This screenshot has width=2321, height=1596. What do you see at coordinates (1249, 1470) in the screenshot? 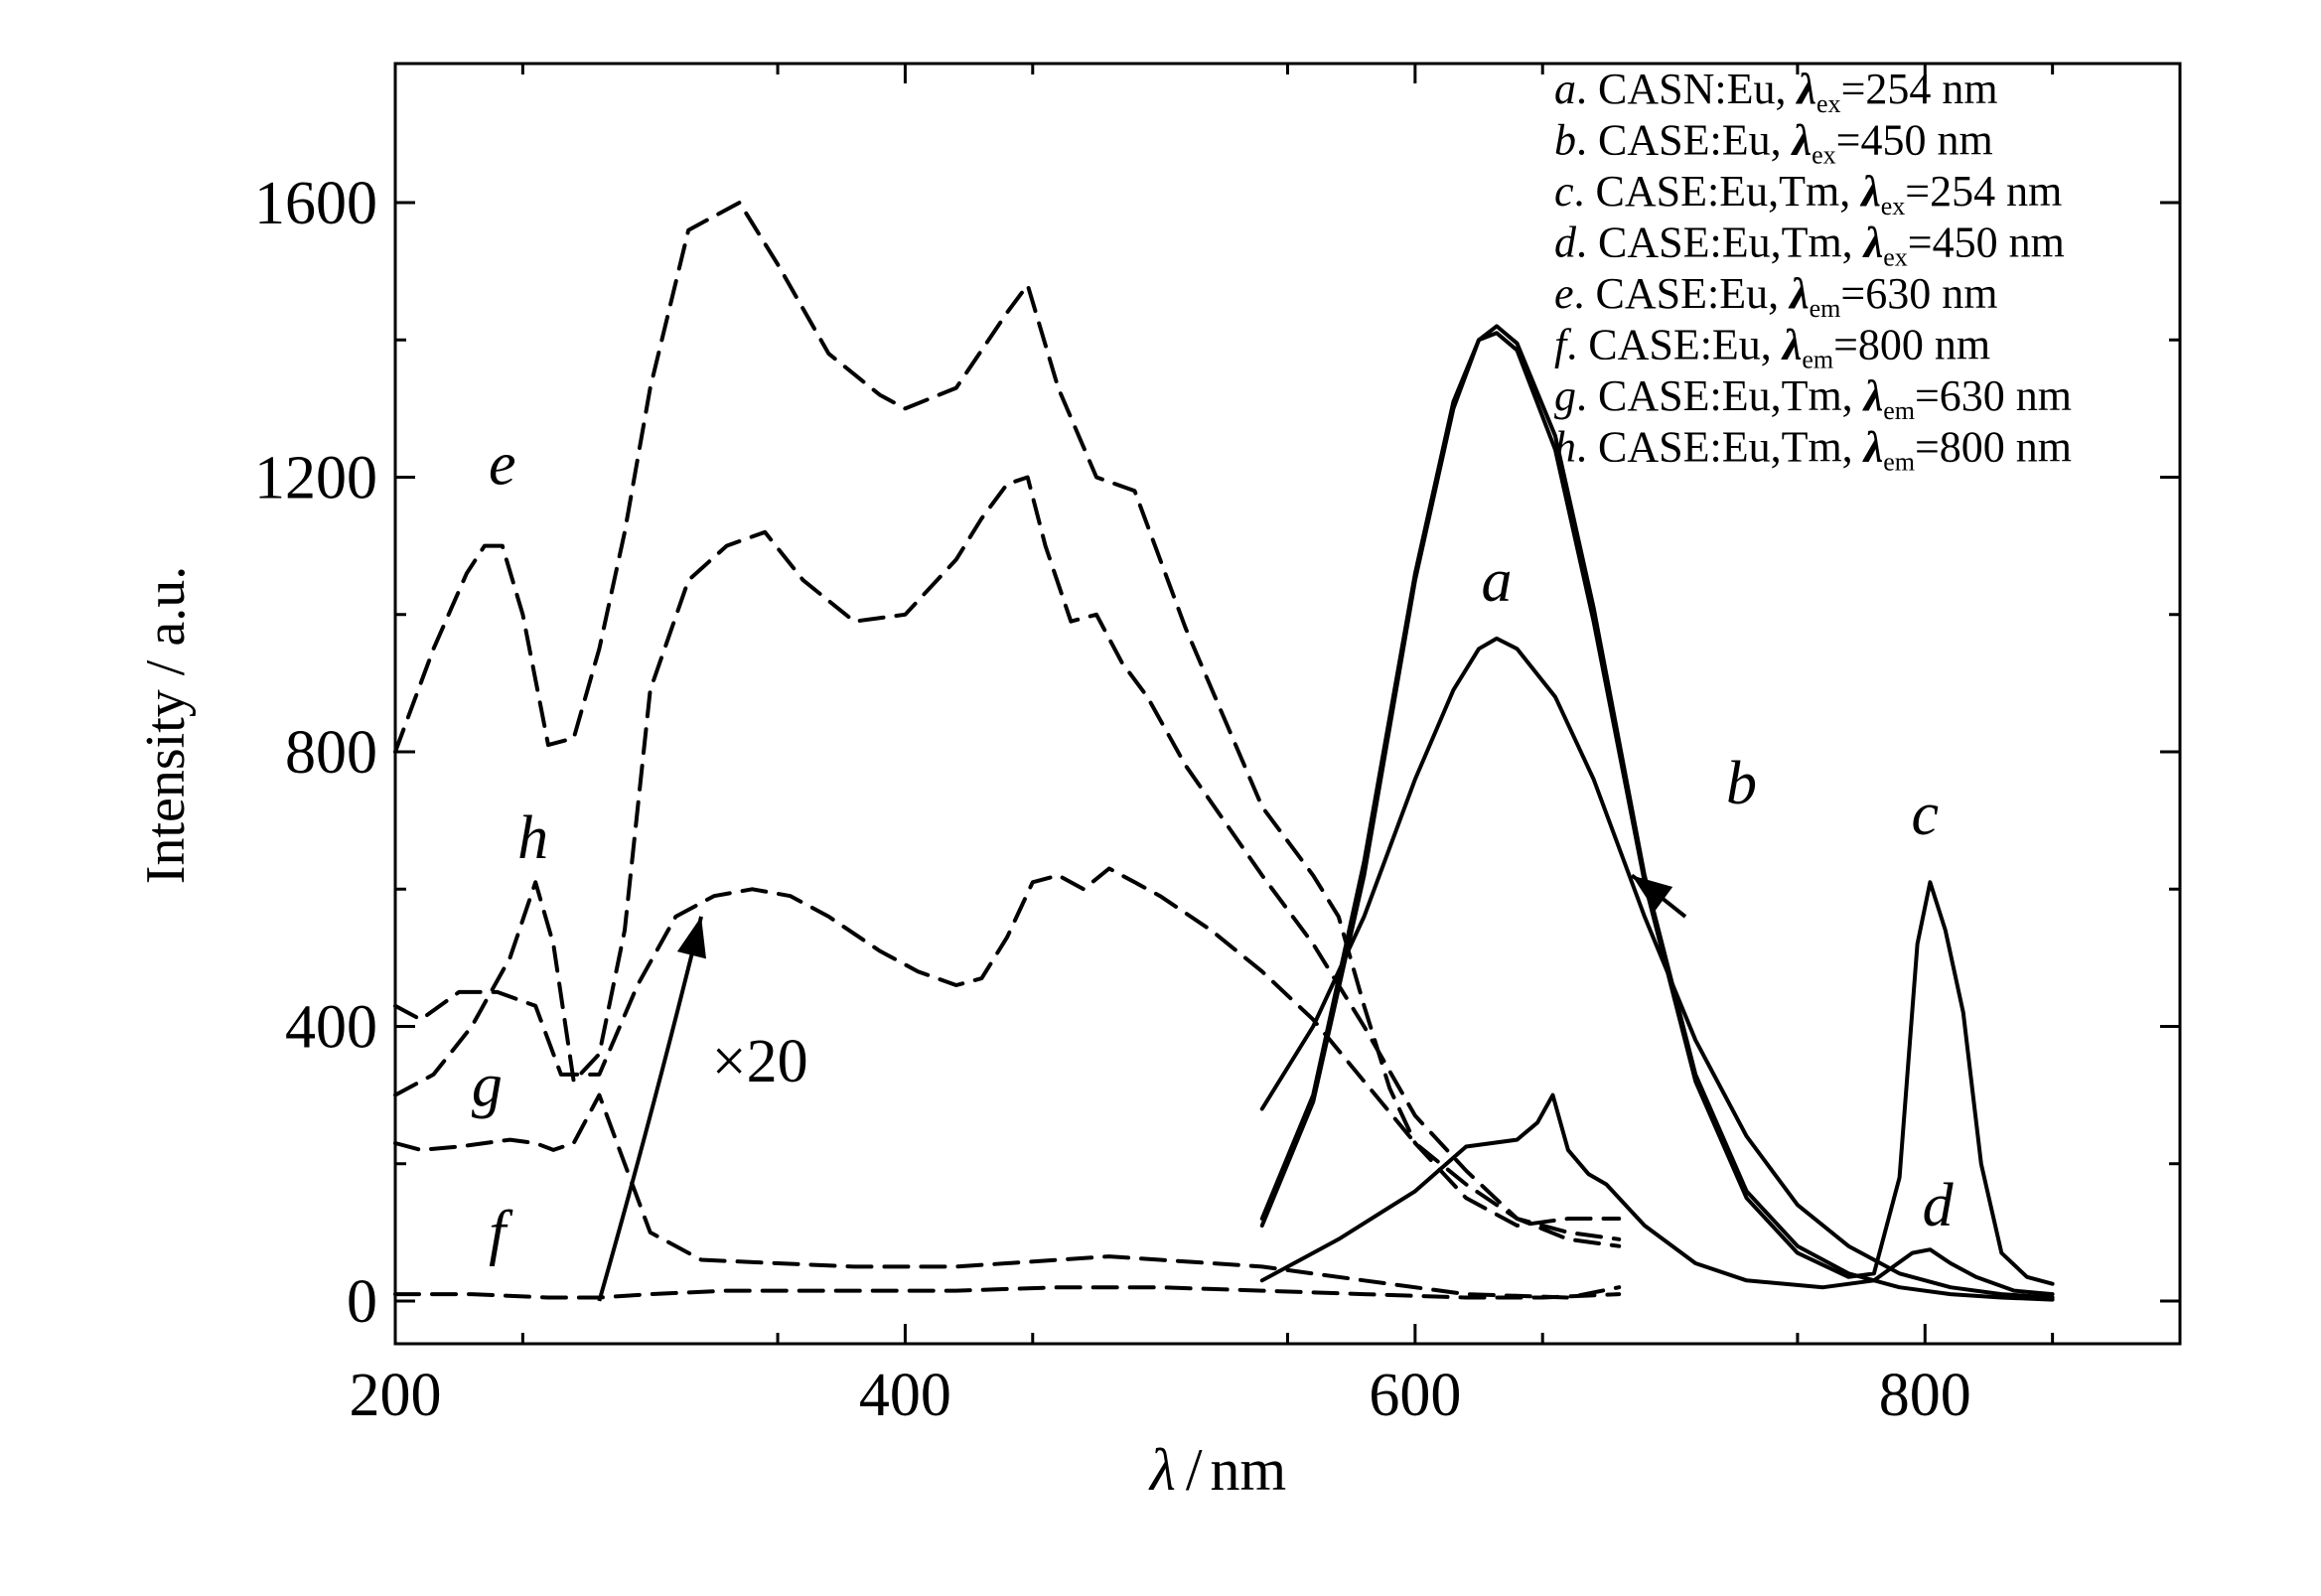
I see `x-axis-unit: nm` at bounding box center [1249, 1470].